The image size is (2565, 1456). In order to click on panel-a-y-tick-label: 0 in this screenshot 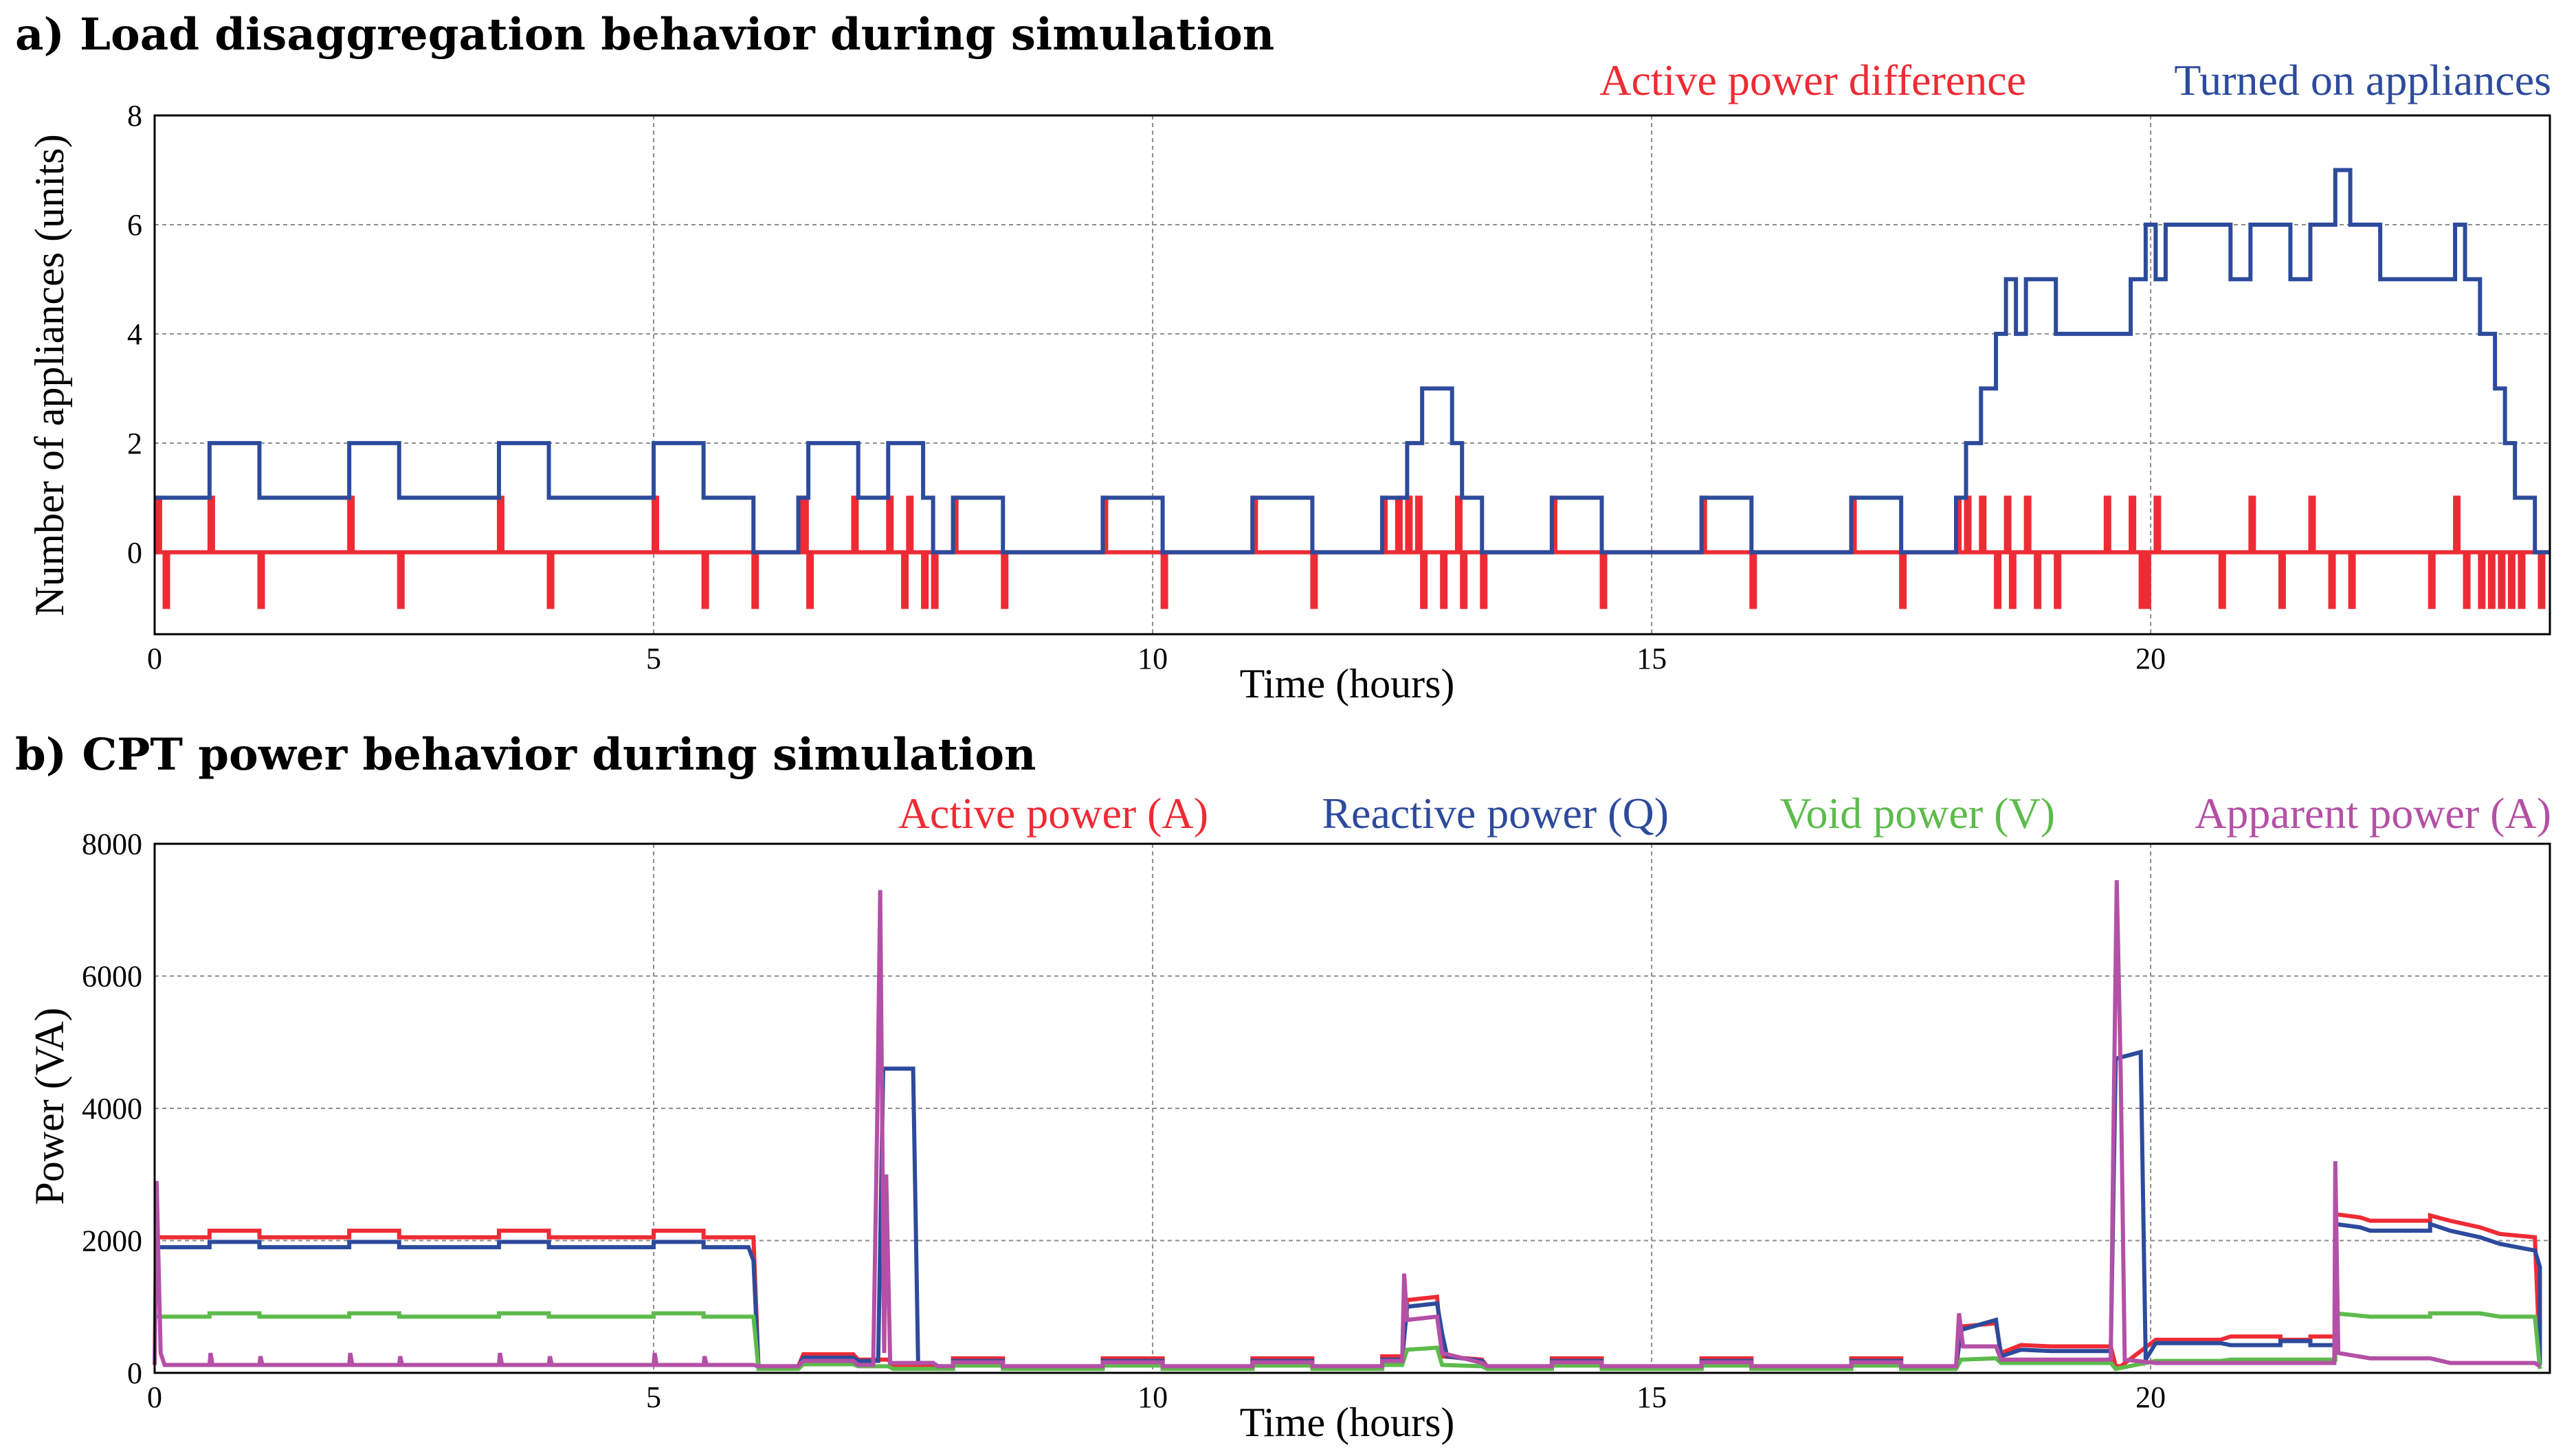, I will do `click(134, 553)`.